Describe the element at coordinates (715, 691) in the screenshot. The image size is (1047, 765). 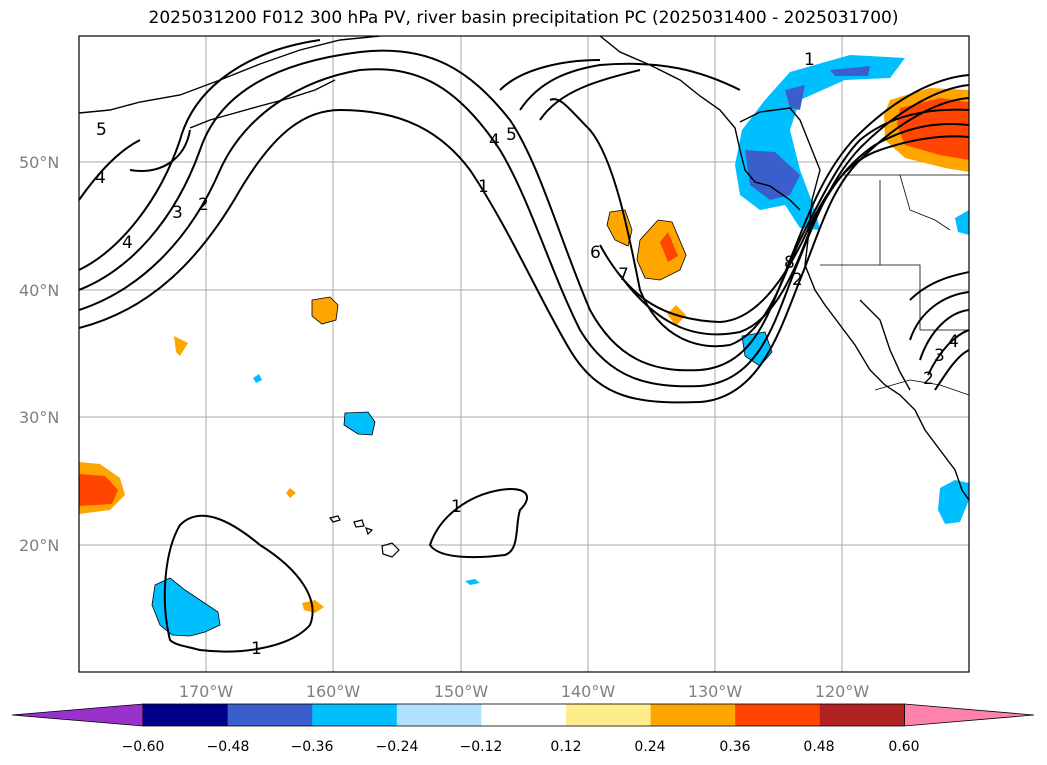
I see `lon-label: 130°W` at that location.